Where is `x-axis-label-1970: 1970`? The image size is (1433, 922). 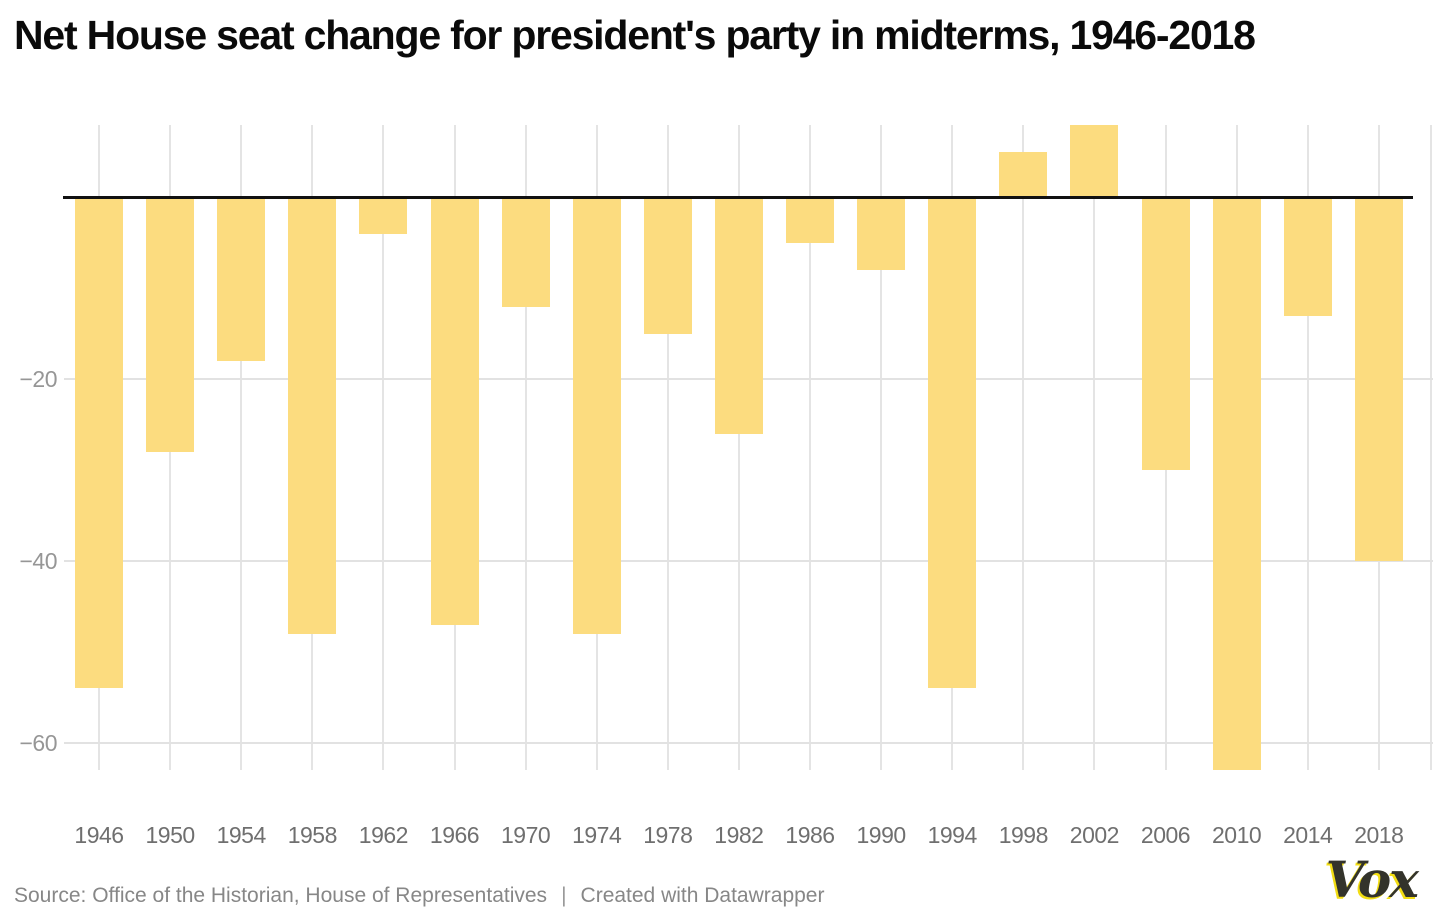
x-axis-label-1970: 1970 is located at coordinates (526, 835).